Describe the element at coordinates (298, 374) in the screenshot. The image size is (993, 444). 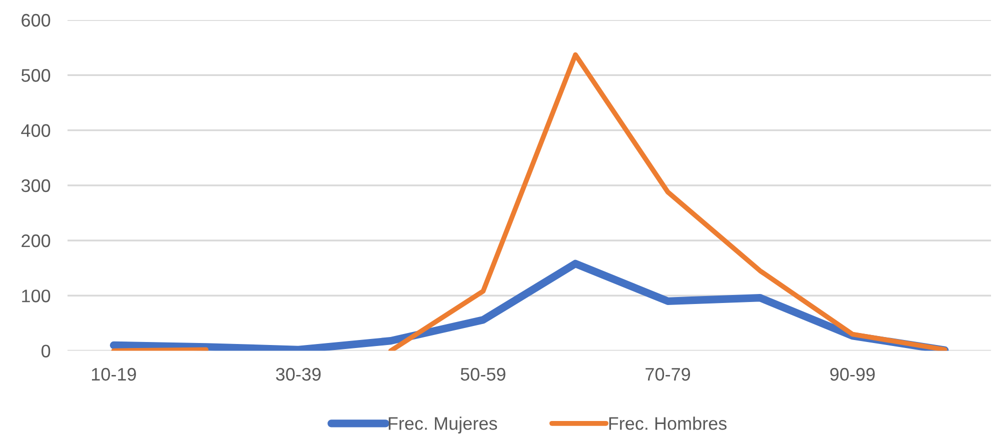
I see `x-tick-label: 30-39` at that location.